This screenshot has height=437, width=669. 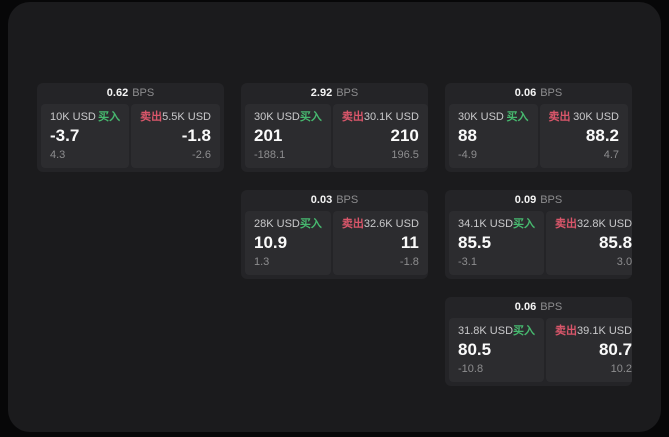 I want to click on buy-panel: 34.1K USD 买入 85.5 -3.1, so click(x=497, y=243).